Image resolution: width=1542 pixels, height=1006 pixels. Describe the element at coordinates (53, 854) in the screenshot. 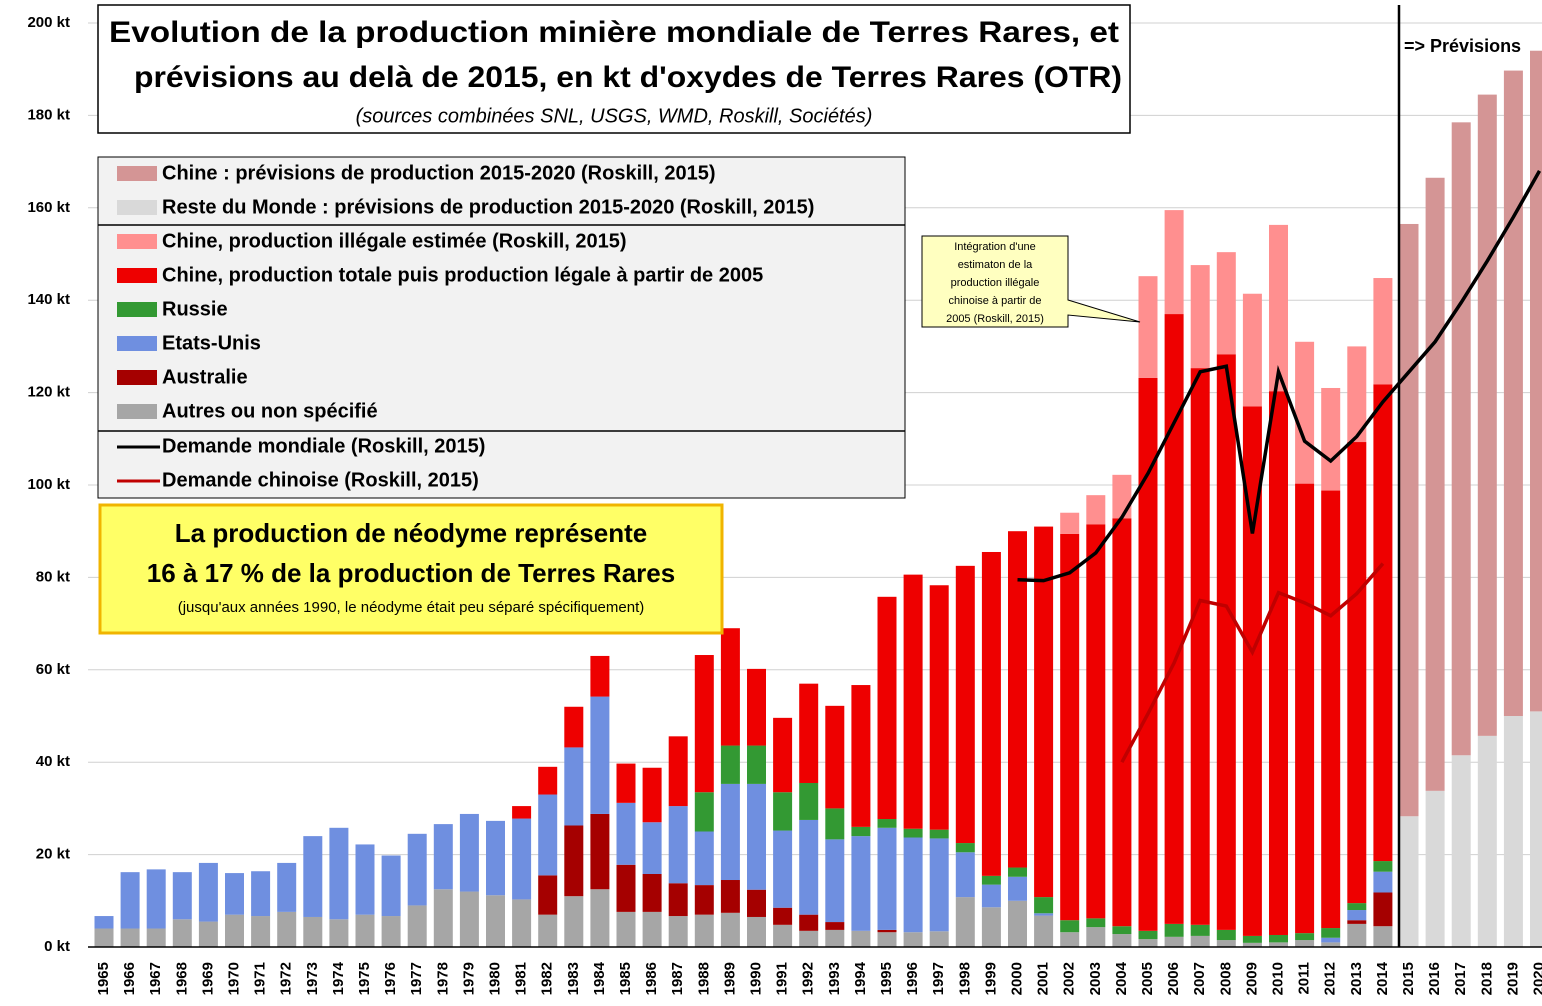

I see `y-tick-label: 20 kt` at that location.